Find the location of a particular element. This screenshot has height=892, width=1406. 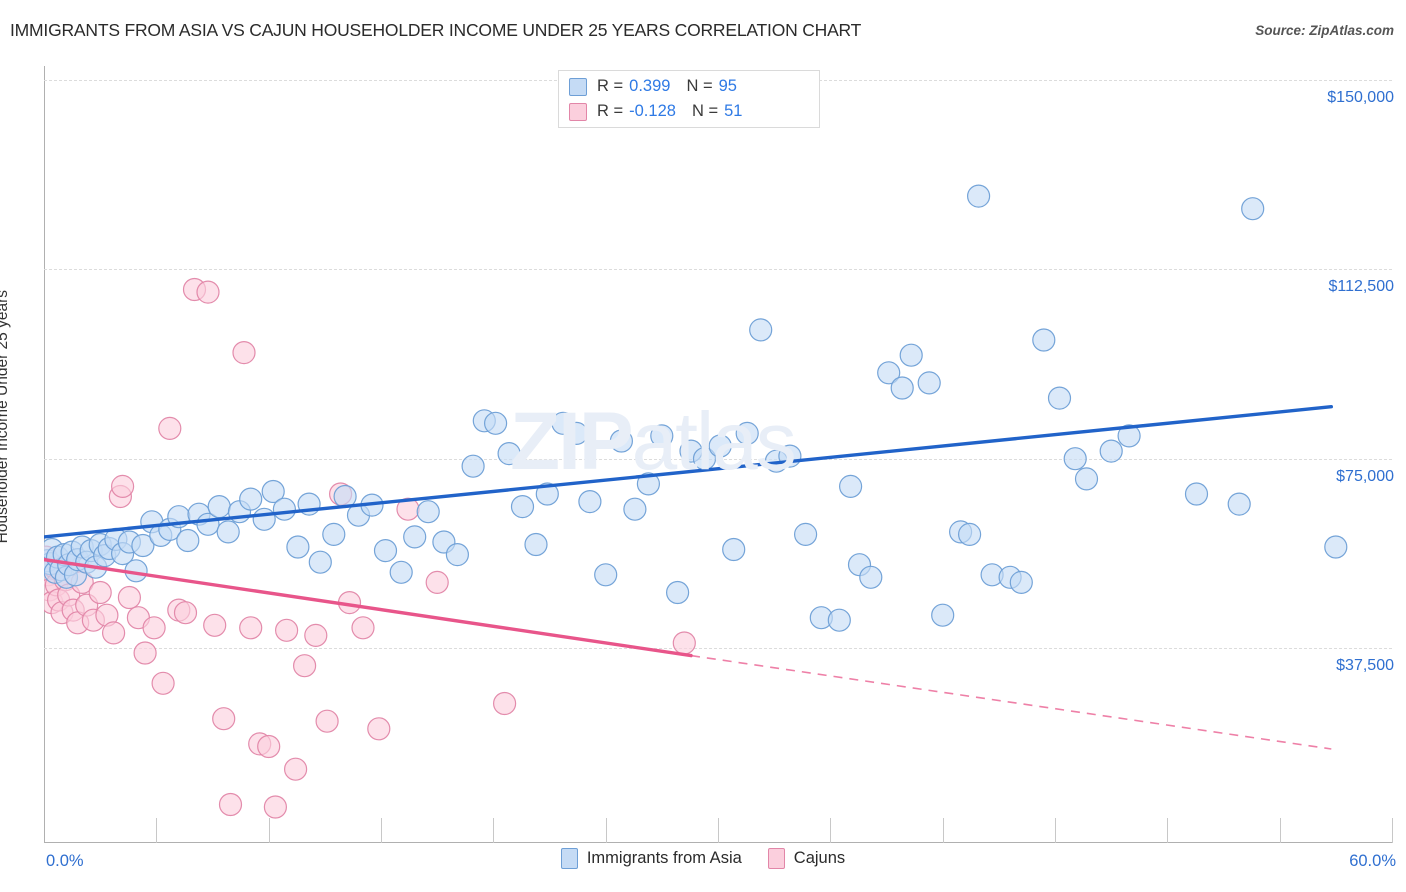

y-axis-line is located at coordinates (44, 454).